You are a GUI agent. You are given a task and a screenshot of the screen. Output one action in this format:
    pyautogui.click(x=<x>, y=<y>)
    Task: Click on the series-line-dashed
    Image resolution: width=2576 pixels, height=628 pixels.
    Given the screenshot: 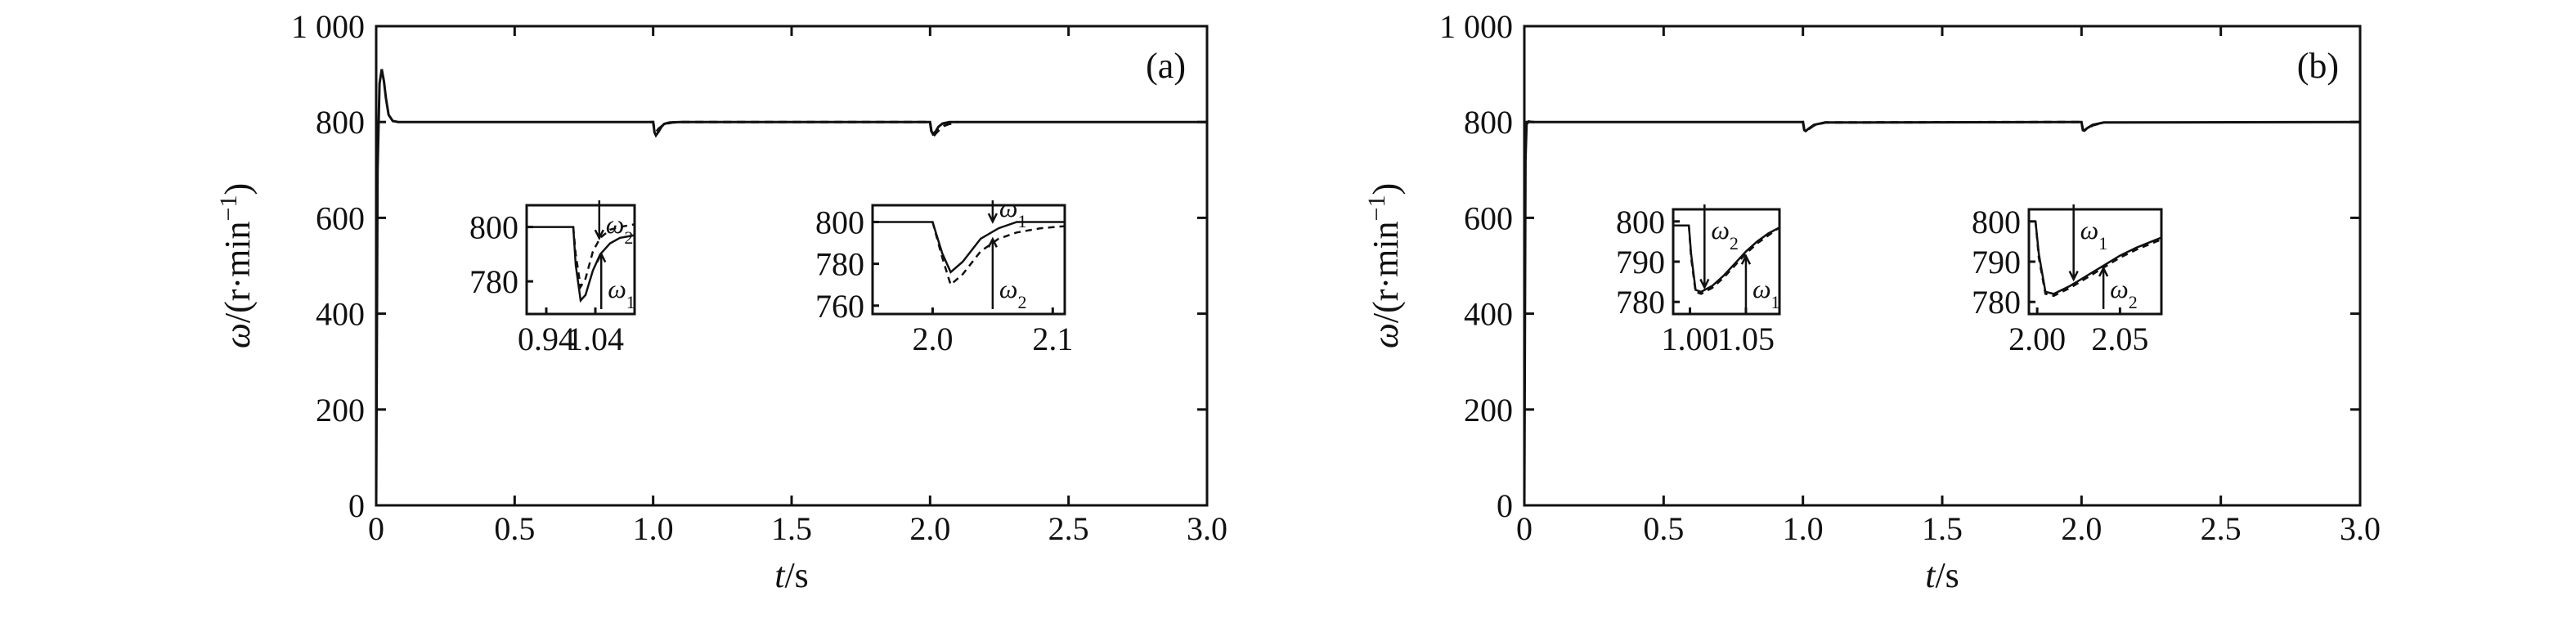 What is the action you would take?
    pyautogui.click(x=804, y=129)
    